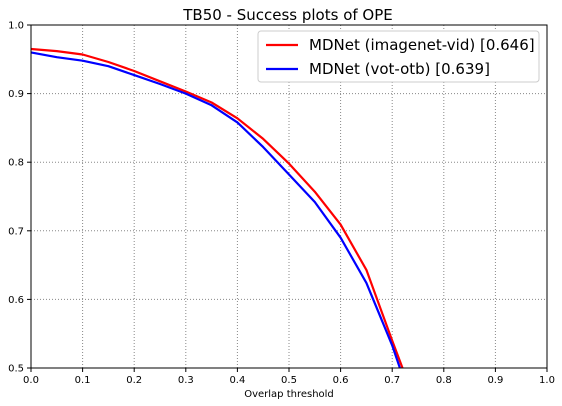 Image resolution: width=562 pixels, height=406 pixels. I want to click on x-tick-label: 1.0, so click(547, 380).